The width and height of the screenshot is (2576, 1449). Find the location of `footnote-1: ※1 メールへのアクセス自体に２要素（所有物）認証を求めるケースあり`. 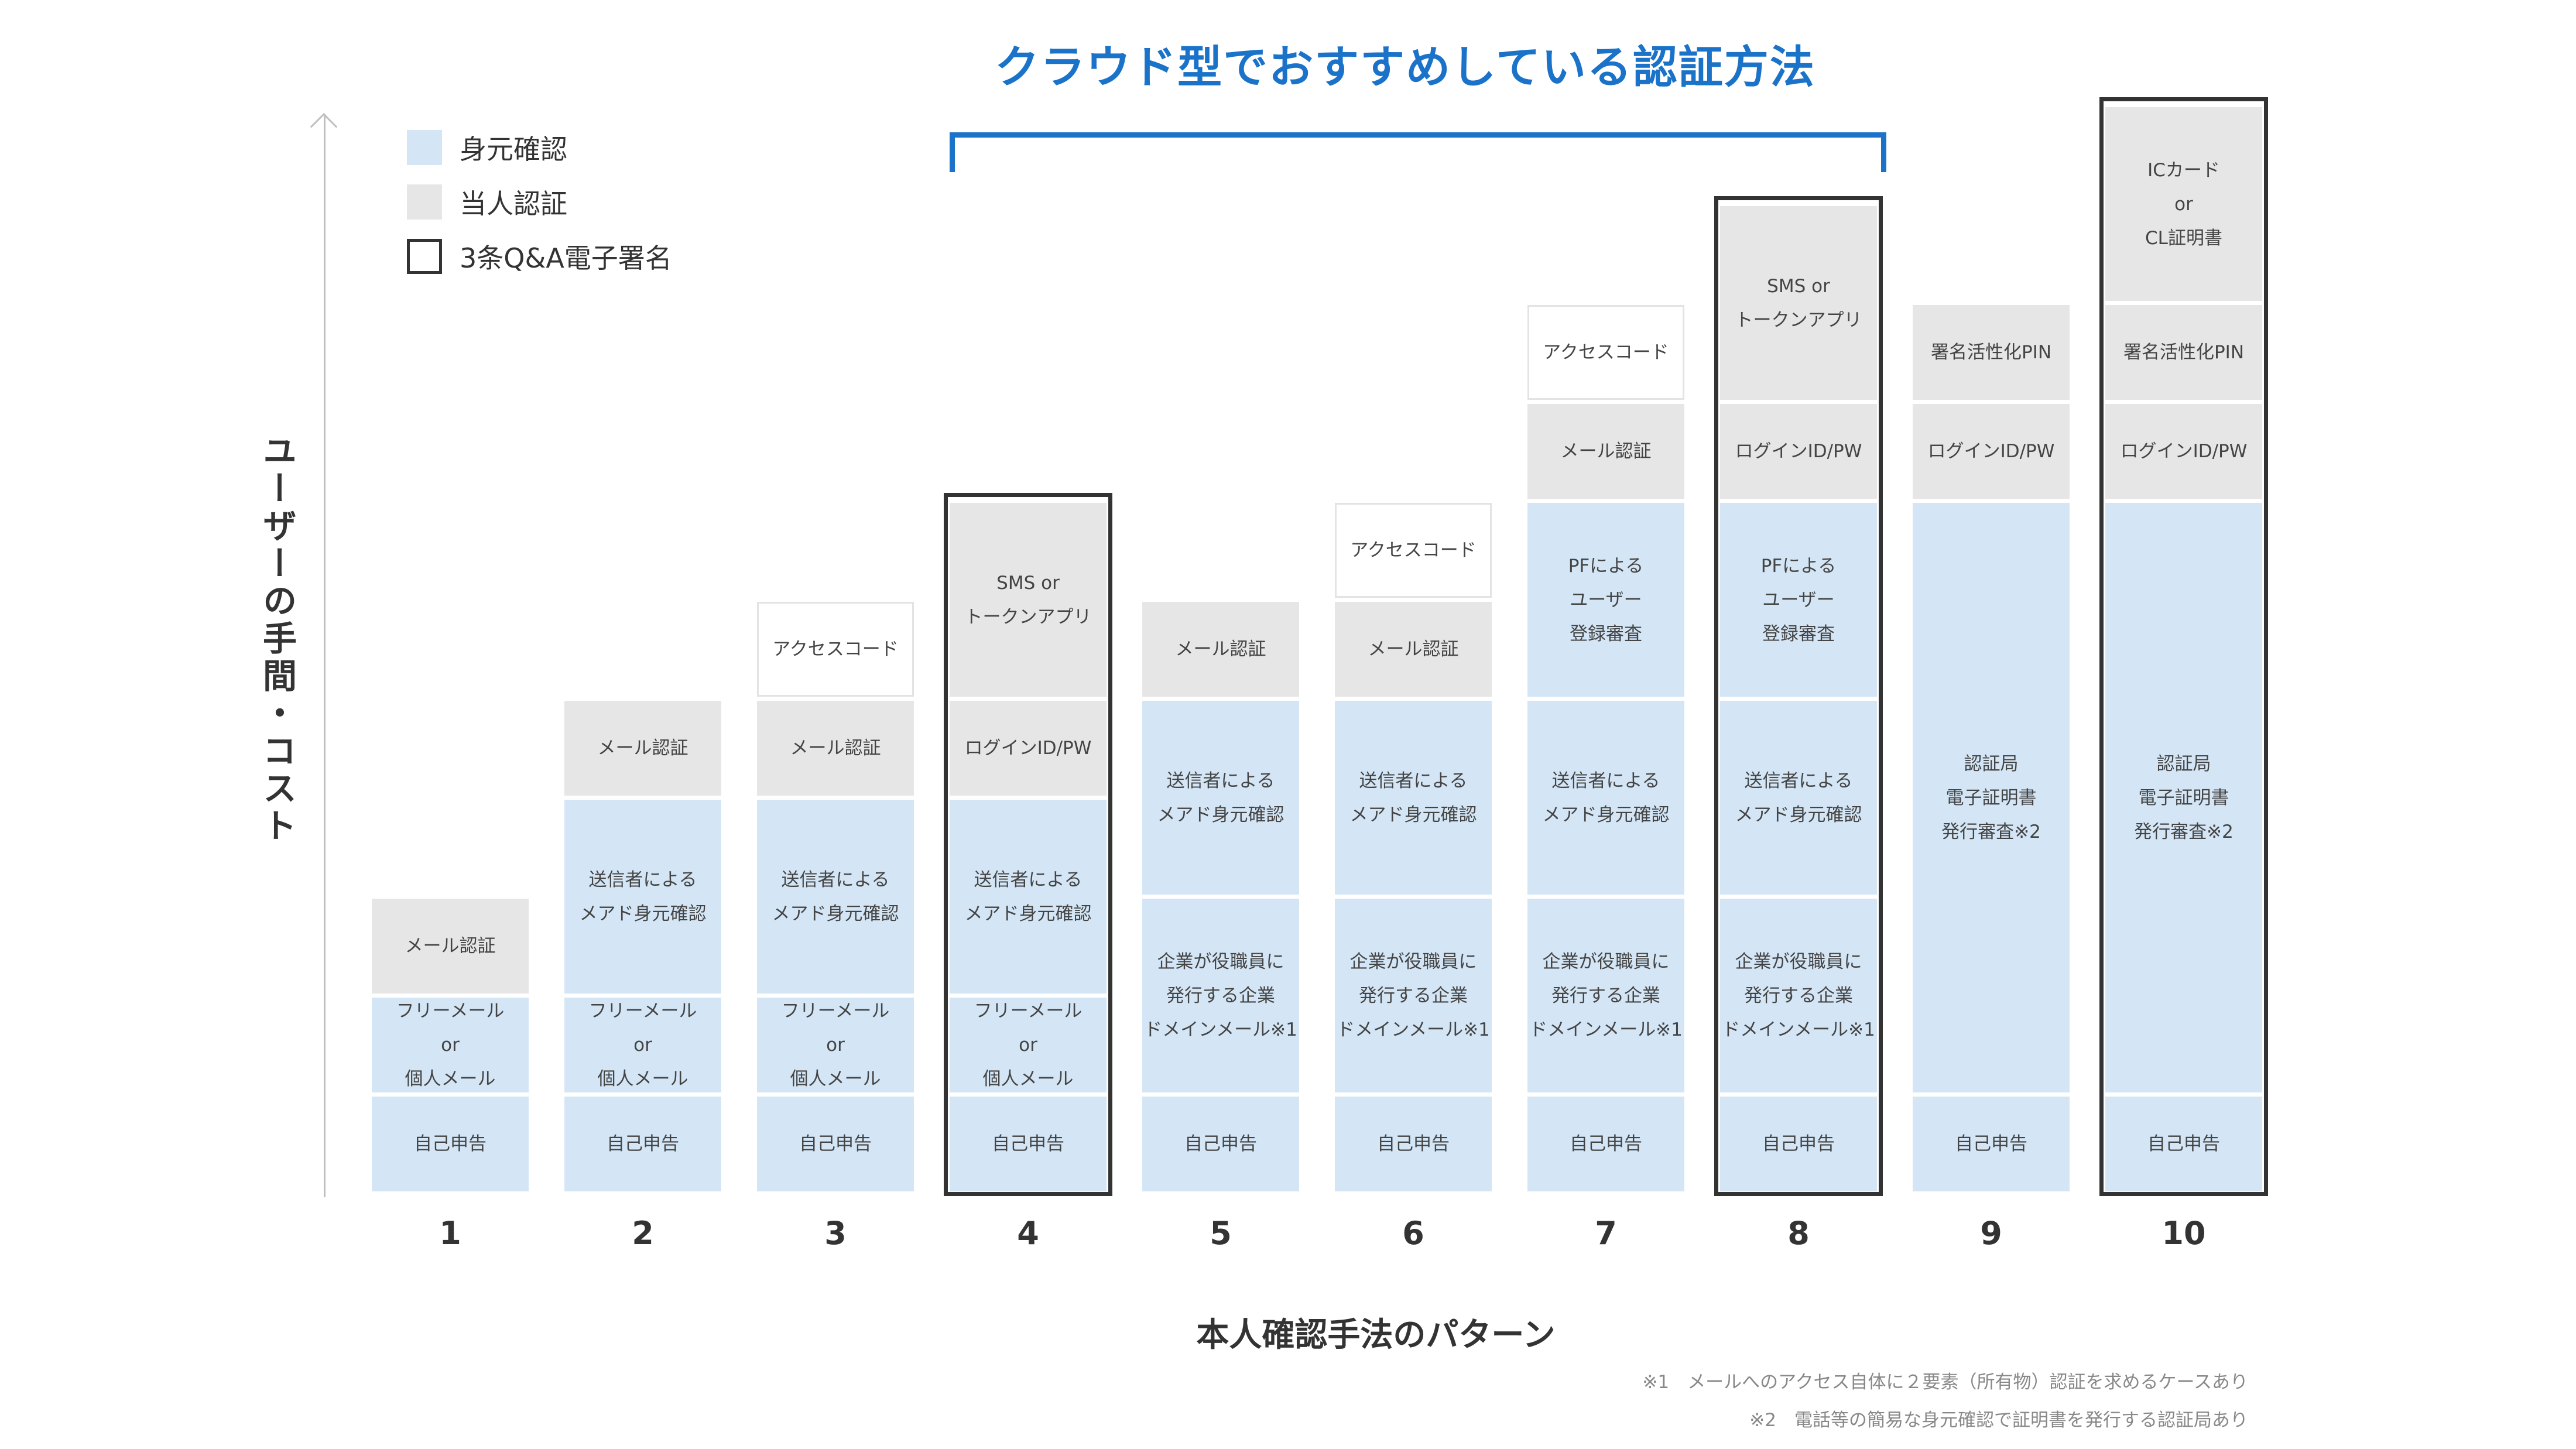

footnote-1: ※1 メールへのアクセス自体に２要素（所有物）認証を求めるケースあり is located at coordinates (1945, 1382).